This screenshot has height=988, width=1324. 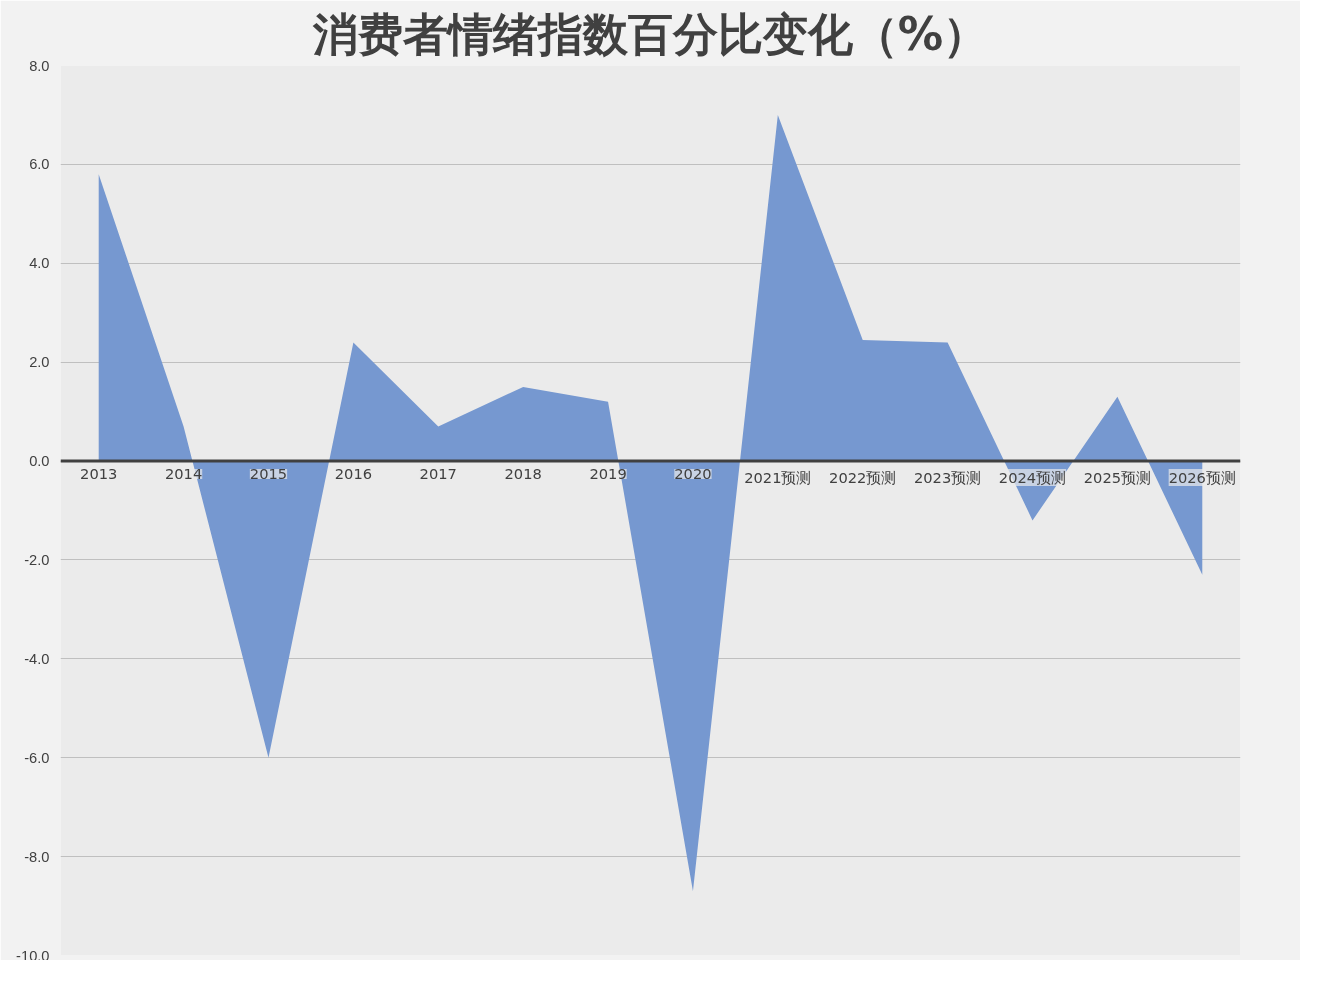 What do you see at coordinates (183, 474) in the screenshot?
I see `x-tick-label: 2014` at bounding box center [183, 474].